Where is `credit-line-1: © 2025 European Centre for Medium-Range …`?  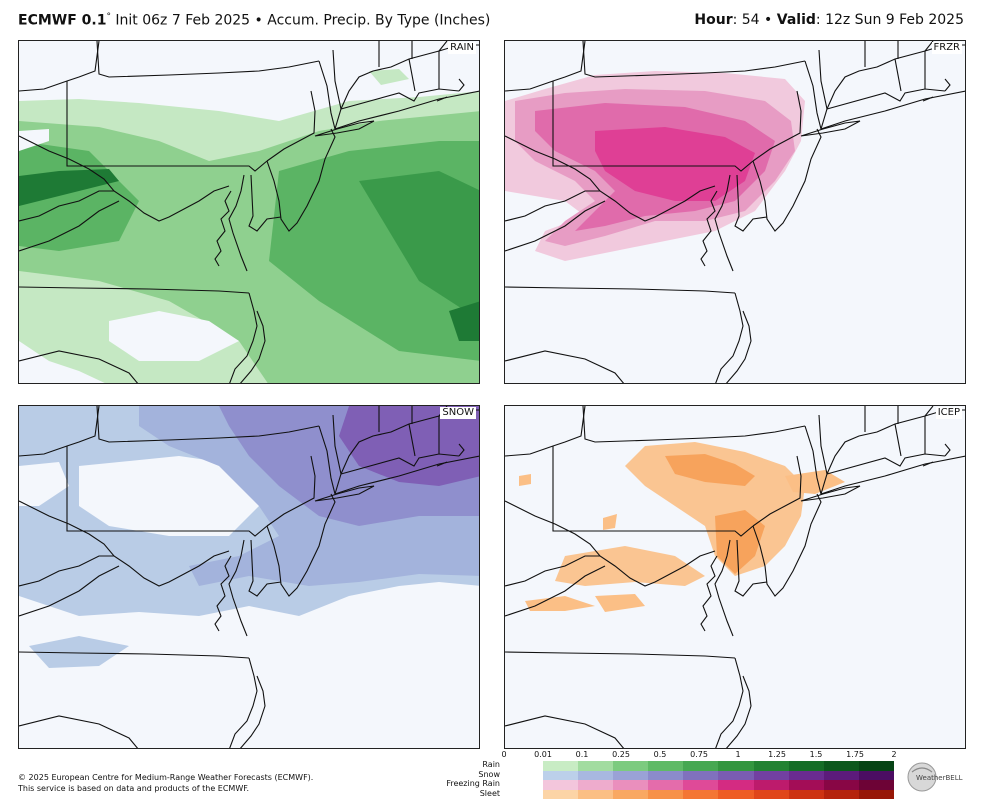
credit-line-1: © 2025 European Centre for Medium-Range … is located at coordinates (166, 777).